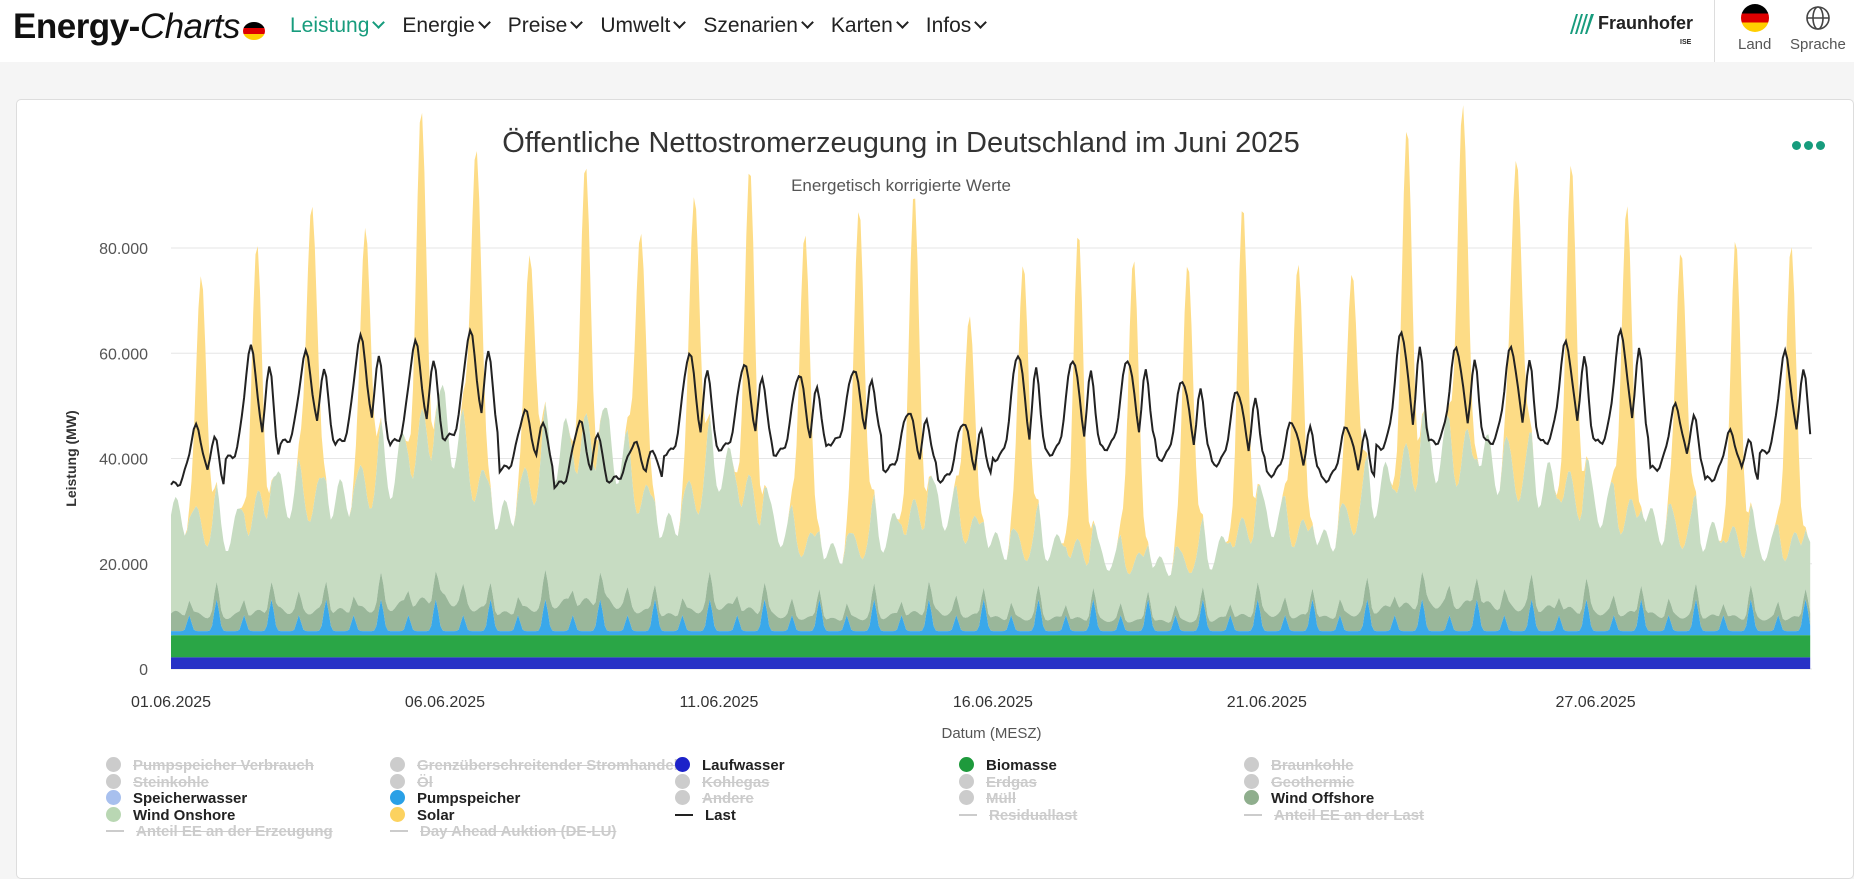 This screenshot has height=879, width=1854. What do you see at coordinates (184, 815) in the screenshot?
I see `legend-label: Wind Onshore` at bounding box center [184, 815].